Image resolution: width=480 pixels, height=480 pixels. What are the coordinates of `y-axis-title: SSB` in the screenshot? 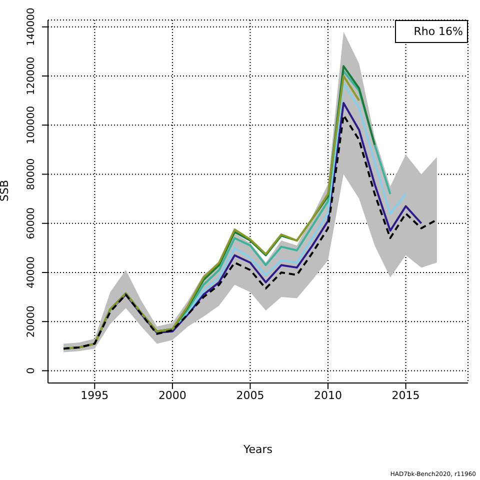 It's located at (5, 191).